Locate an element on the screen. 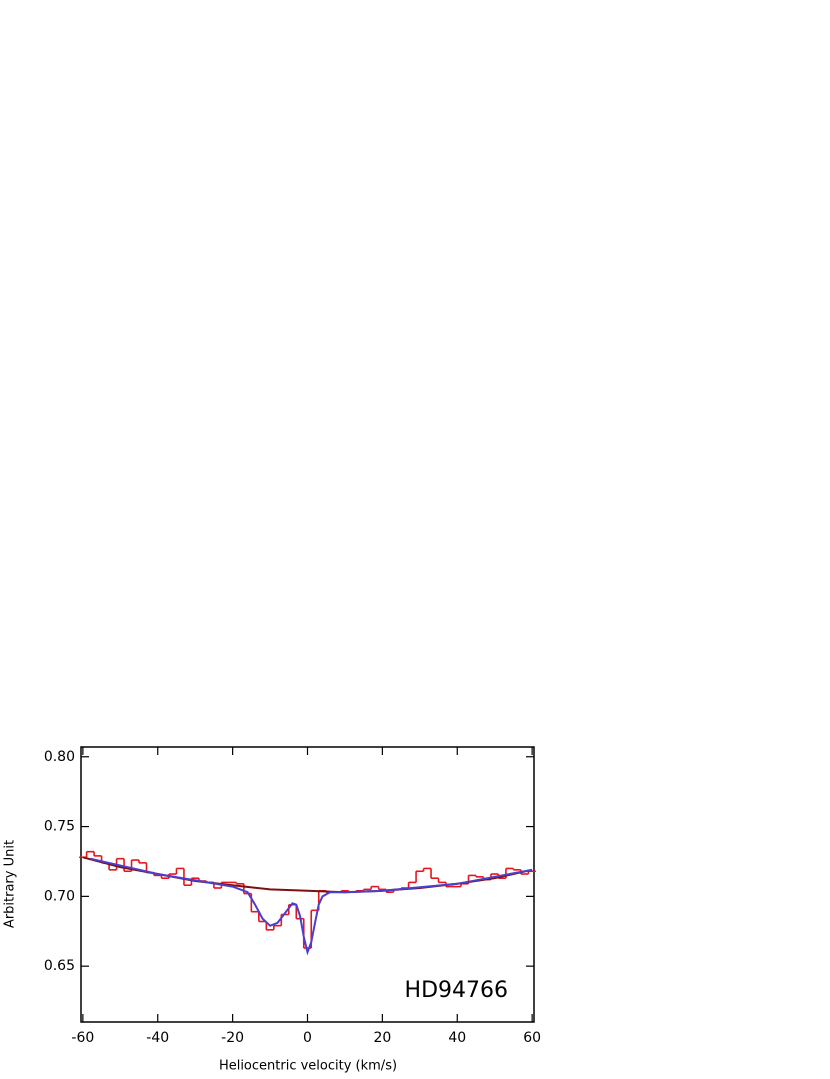 The width and height of the screenshot is (830, 1079). x-tick-label: 60 is located at coordinates (532, 1038).